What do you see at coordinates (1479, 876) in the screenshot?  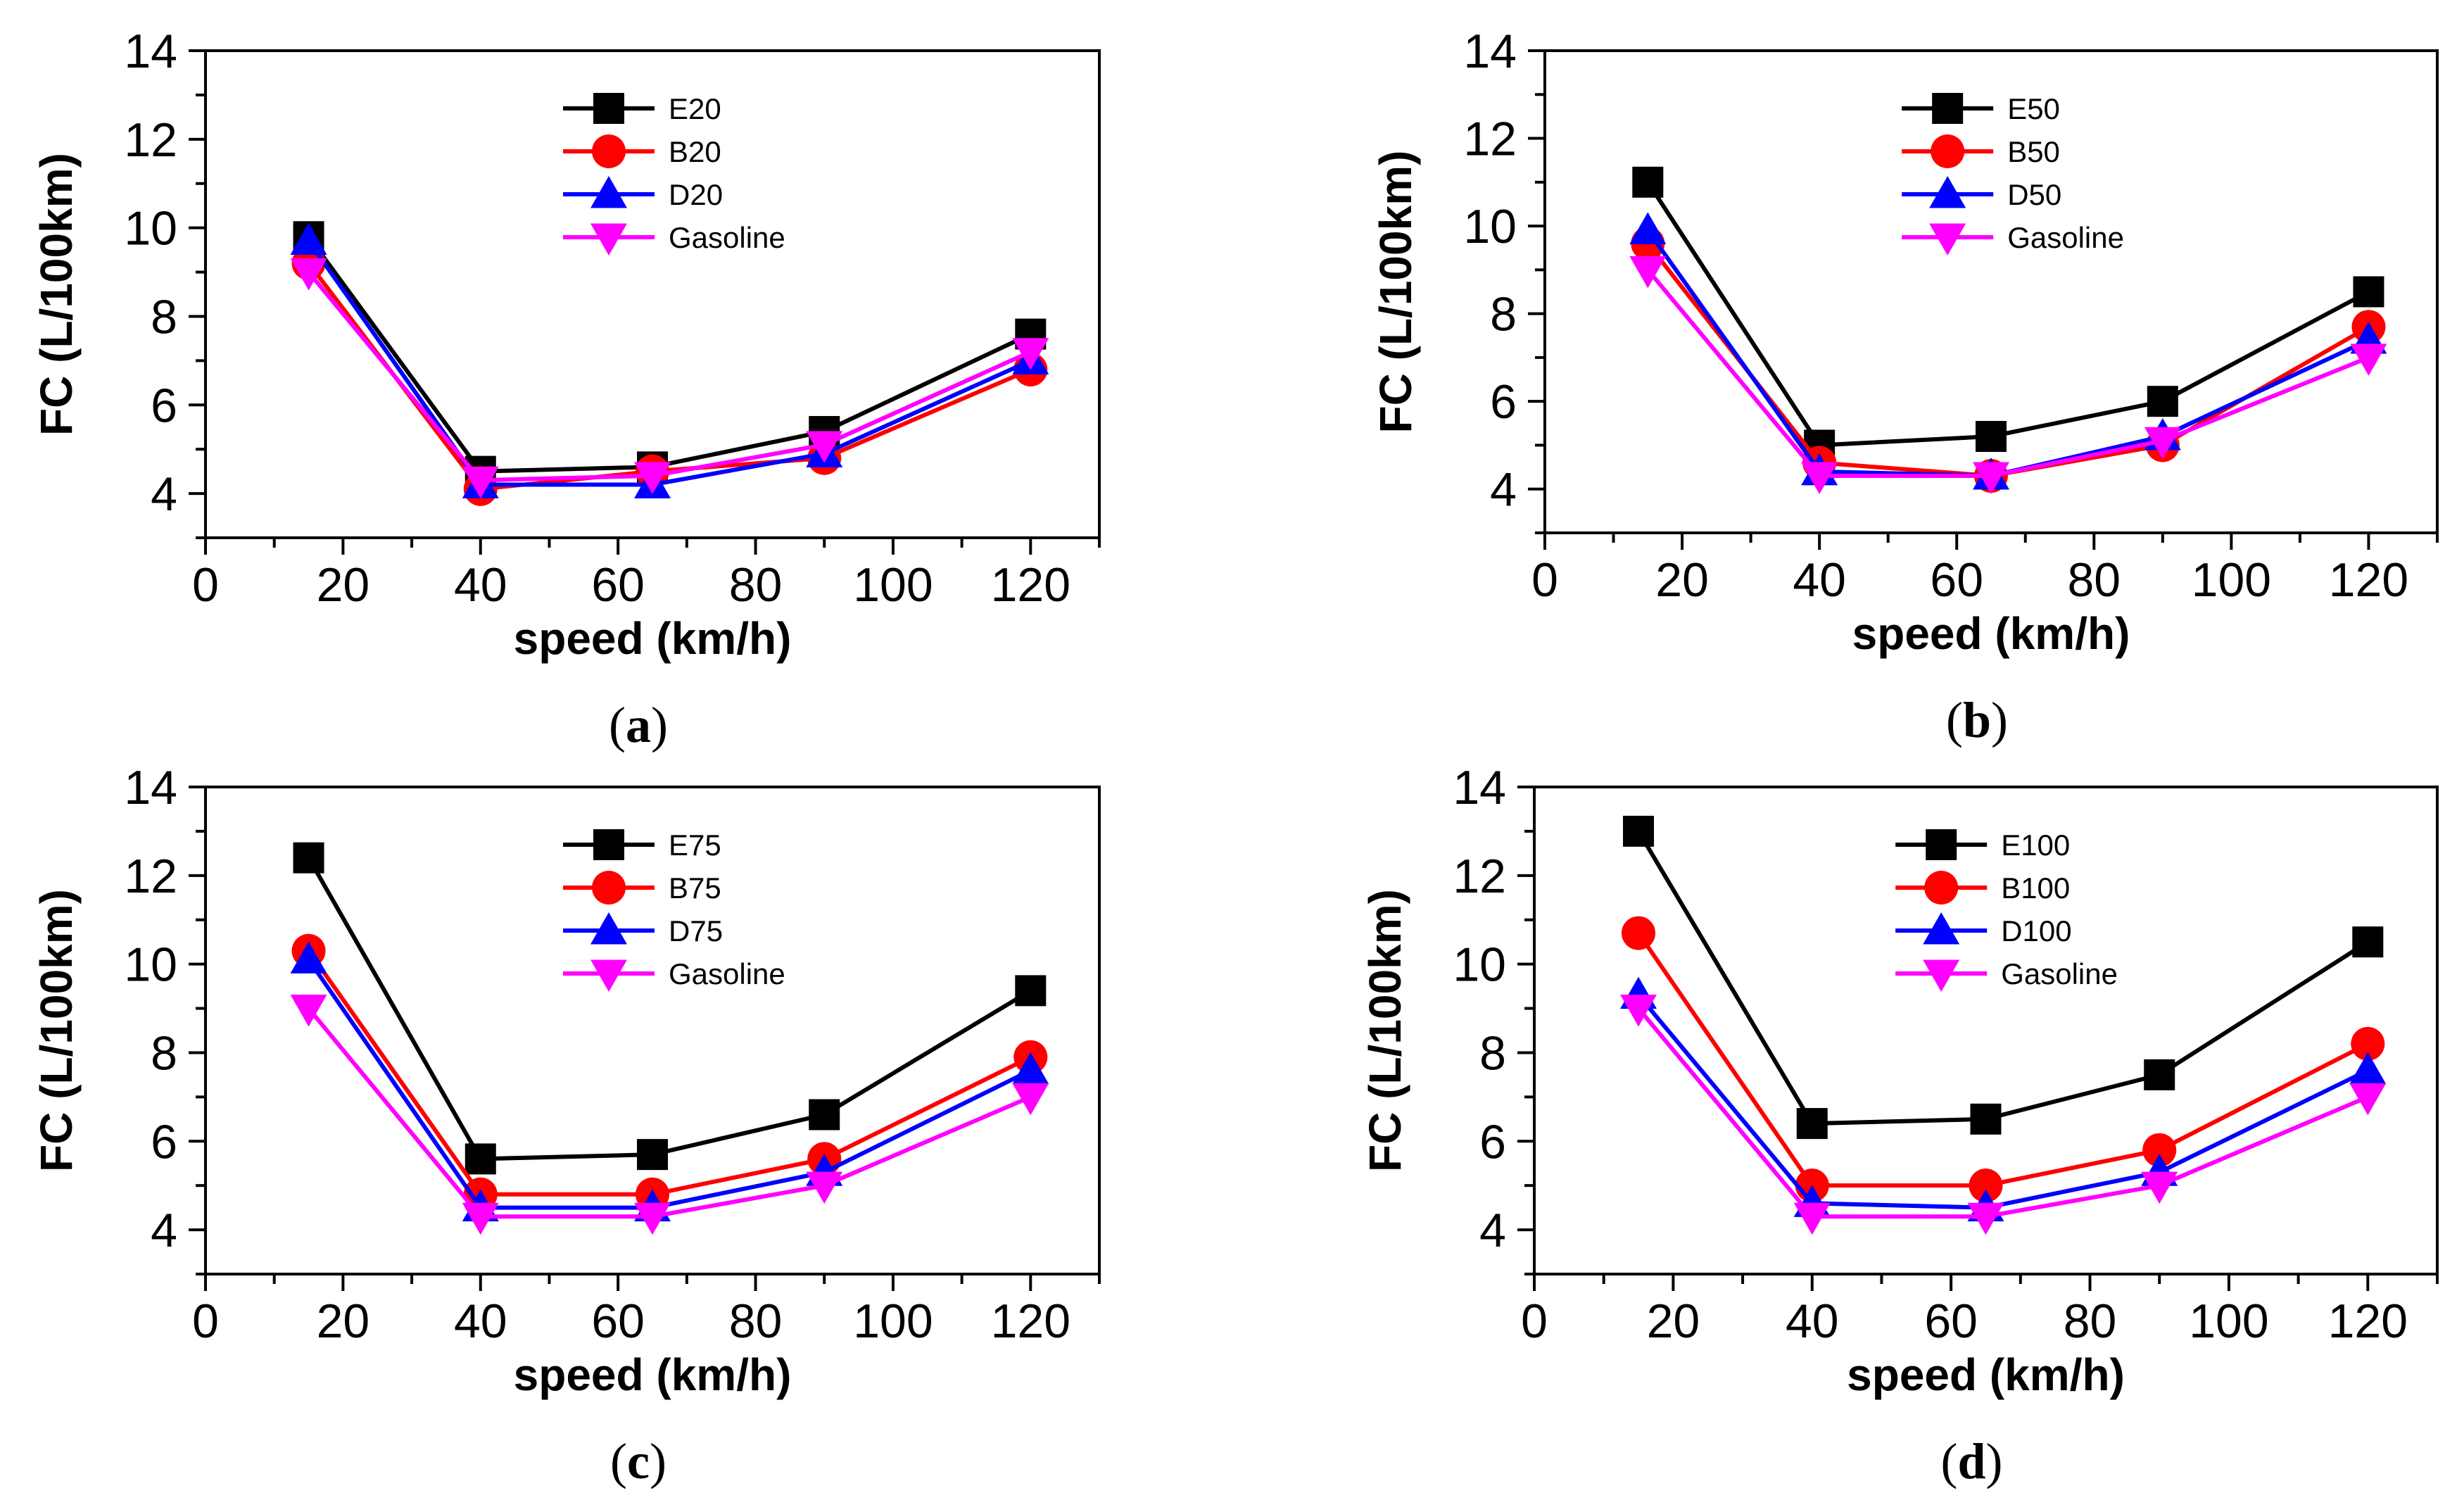 I see `y-tick-label: 12` at bounding box center [1479, 876].